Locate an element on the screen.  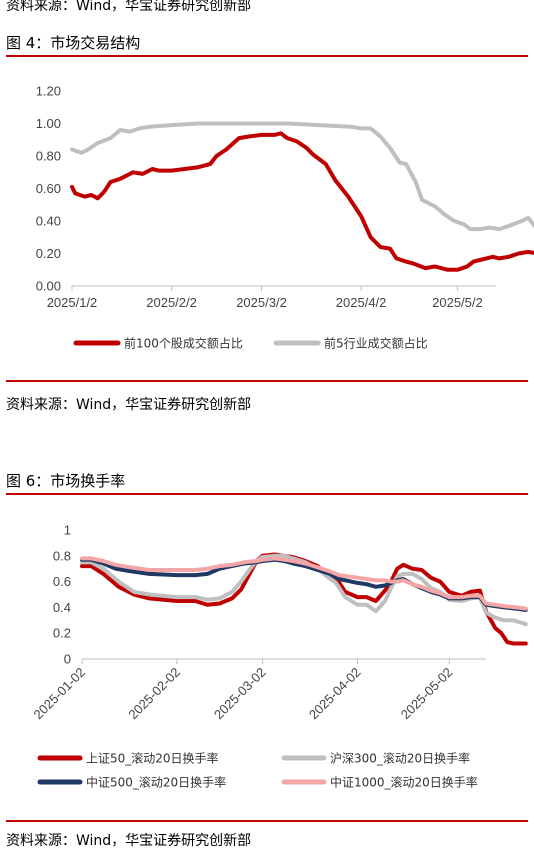
x-tick-label: 2025/5/2 is located at coordinates (457, 302).